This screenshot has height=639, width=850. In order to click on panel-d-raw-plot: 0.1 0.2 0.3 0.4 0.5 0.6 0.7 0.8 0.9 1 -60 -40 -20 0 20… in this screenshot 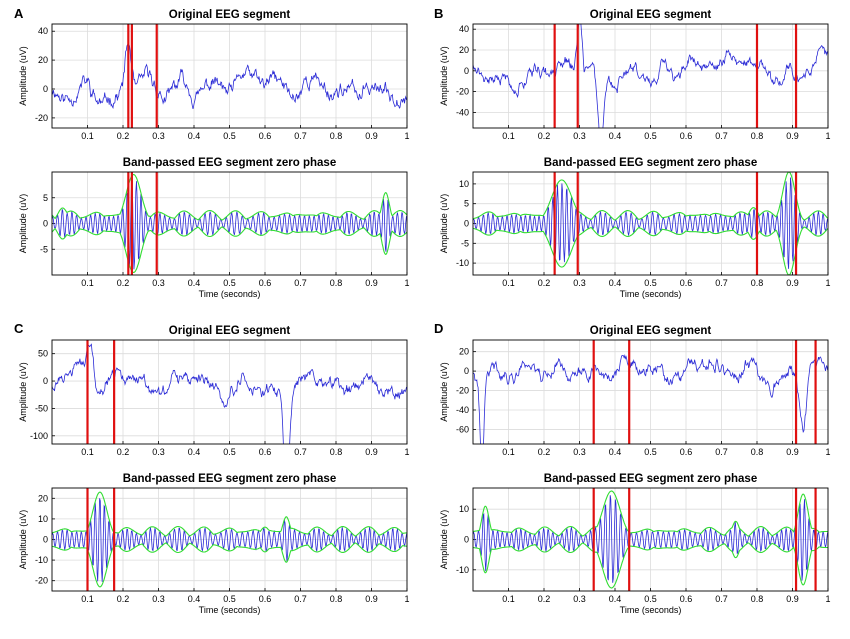, I will do `click(635, 391)`.